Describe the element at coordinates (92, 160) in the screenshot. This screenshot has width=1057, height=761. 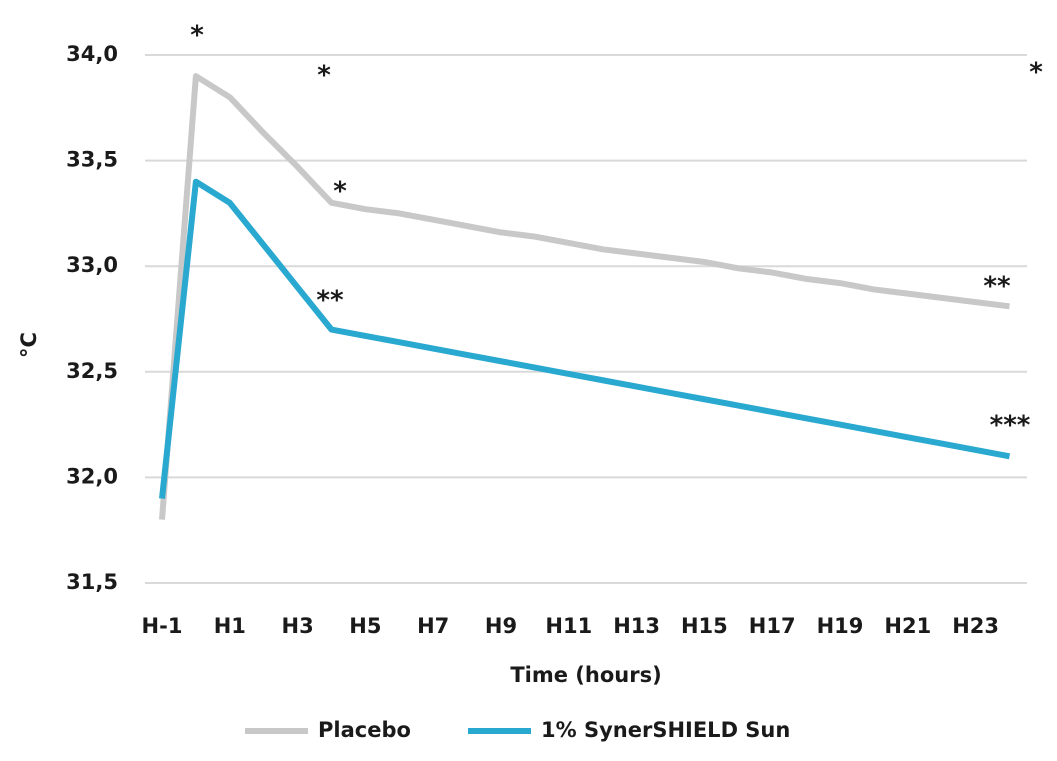
I see `y-tick-label: 33,5` at that location.